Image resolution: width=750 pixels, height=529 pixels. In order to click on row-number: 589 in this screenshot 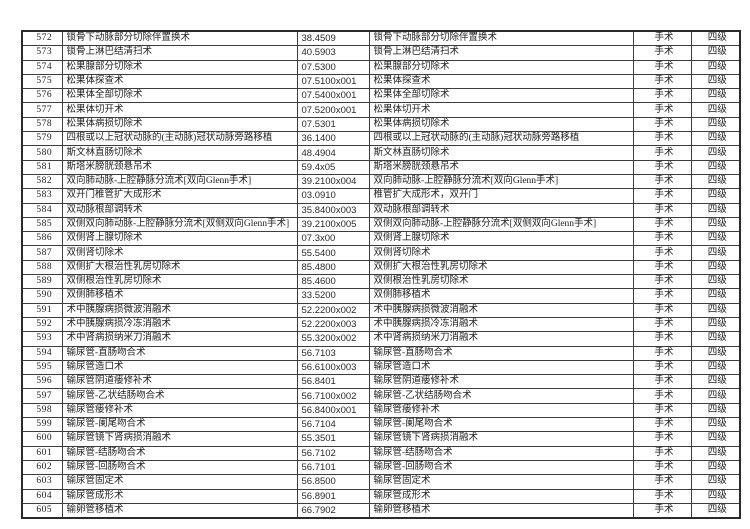, I will do `click(42, 282)`.